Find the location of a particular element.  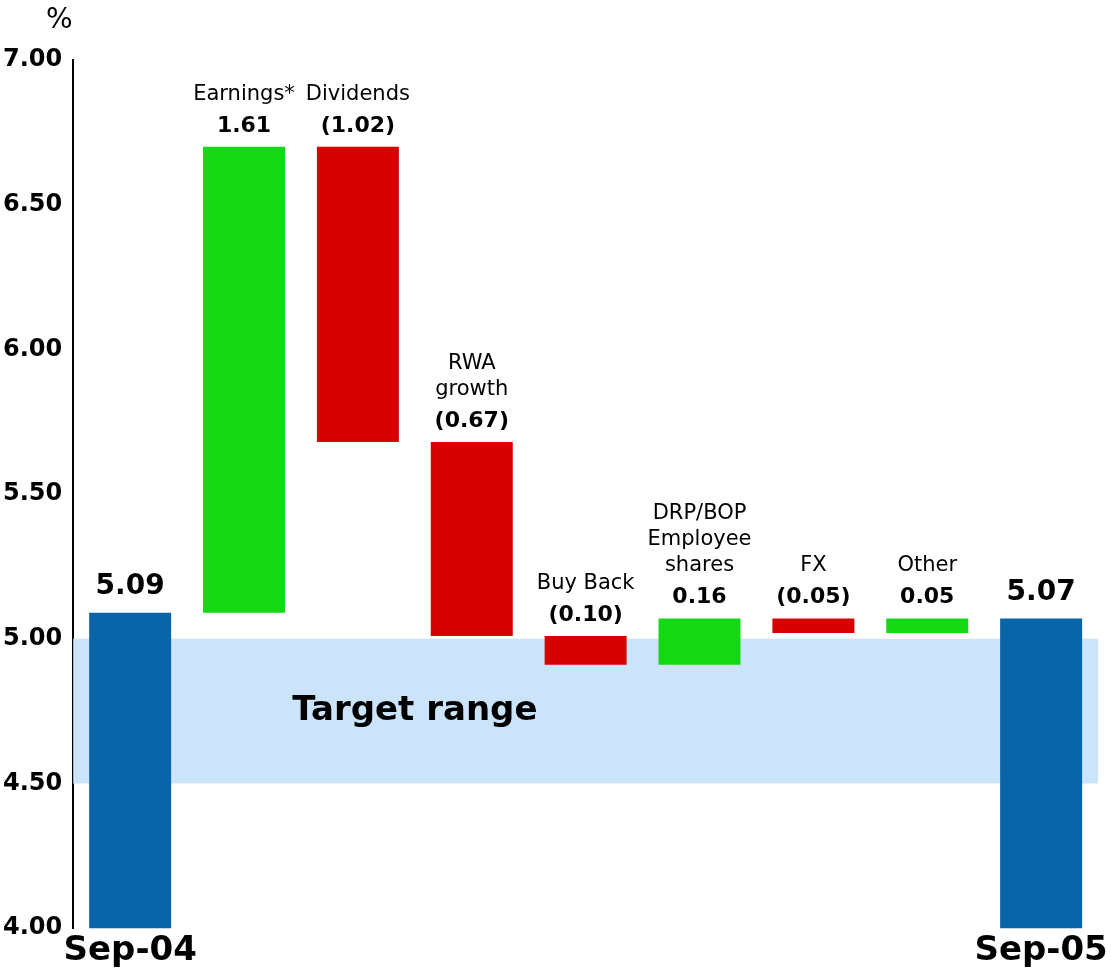

y-tick-label: 7.00 is located at coordinates (33, 58).